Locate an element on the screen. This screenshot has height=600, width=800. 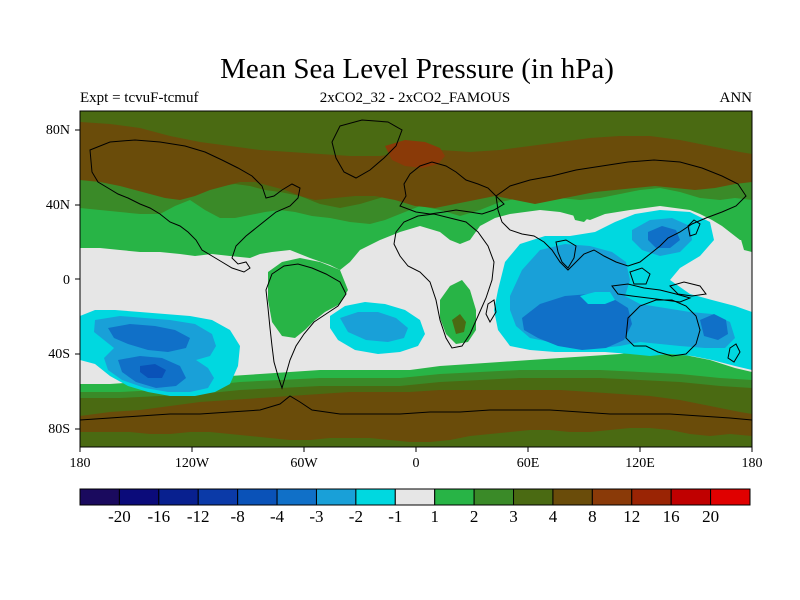
coastline-antarctica is located at coordinates (416, 408).